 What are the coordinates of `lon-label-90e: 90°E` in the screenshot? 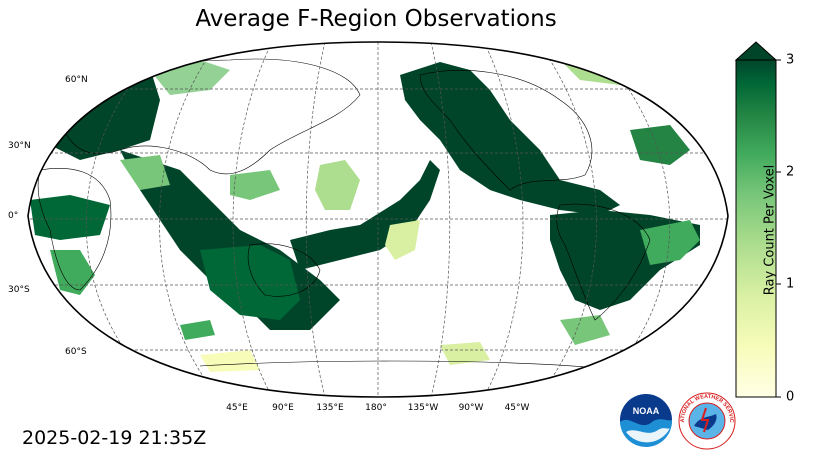 It's located at (283, 408).